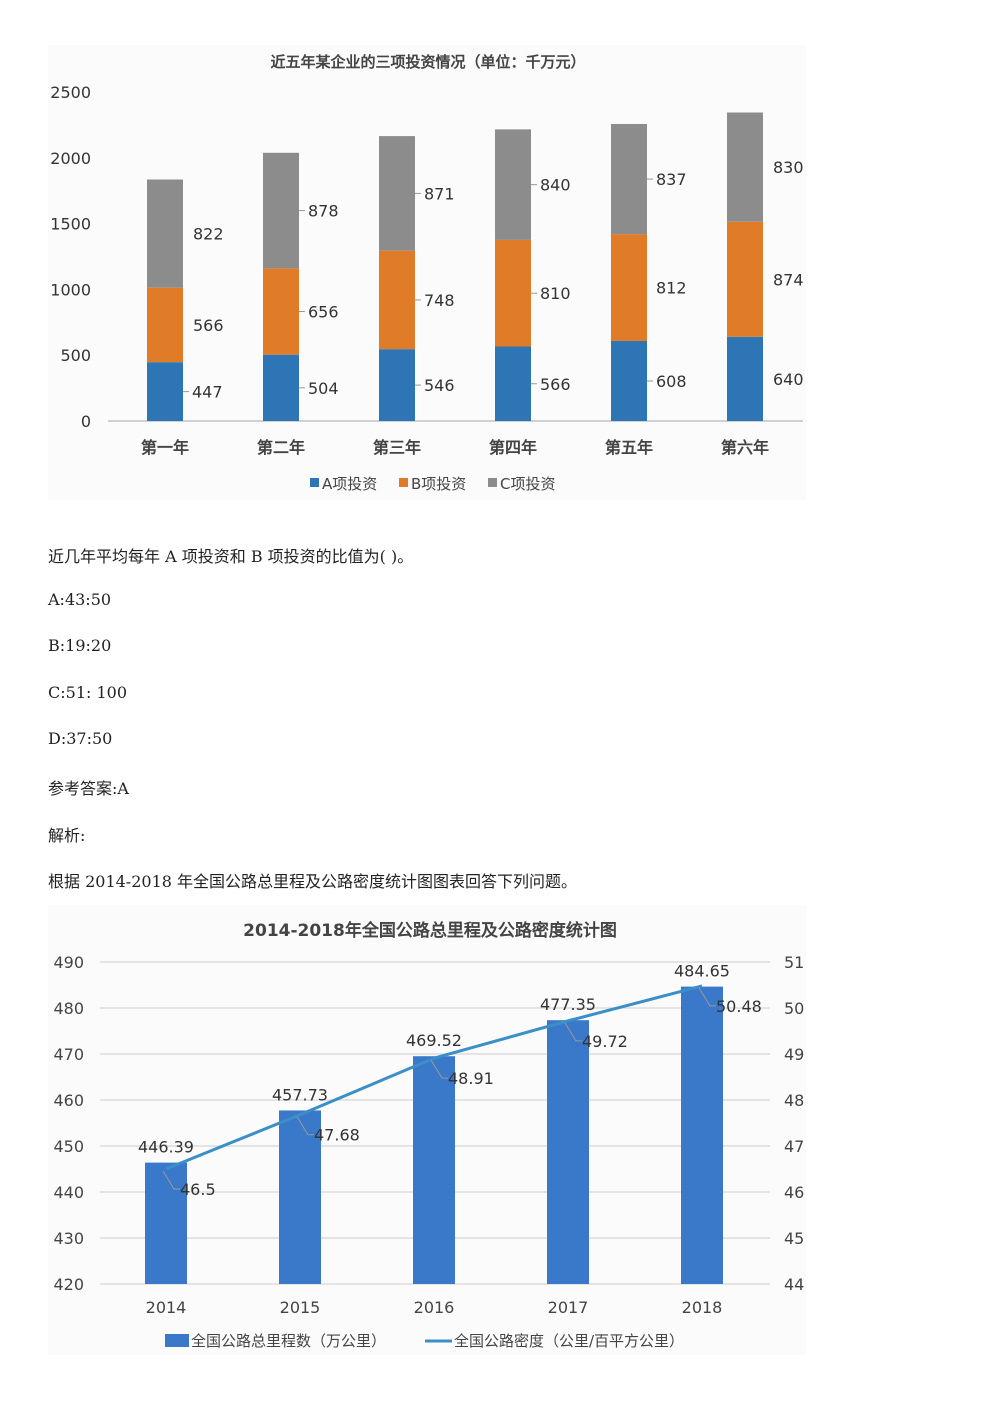 This screenshot has width=1000, height=1414. I want to click on chart-title: 2014-2018年全国公路总里程及公路密度统计图, so click(430, 930).